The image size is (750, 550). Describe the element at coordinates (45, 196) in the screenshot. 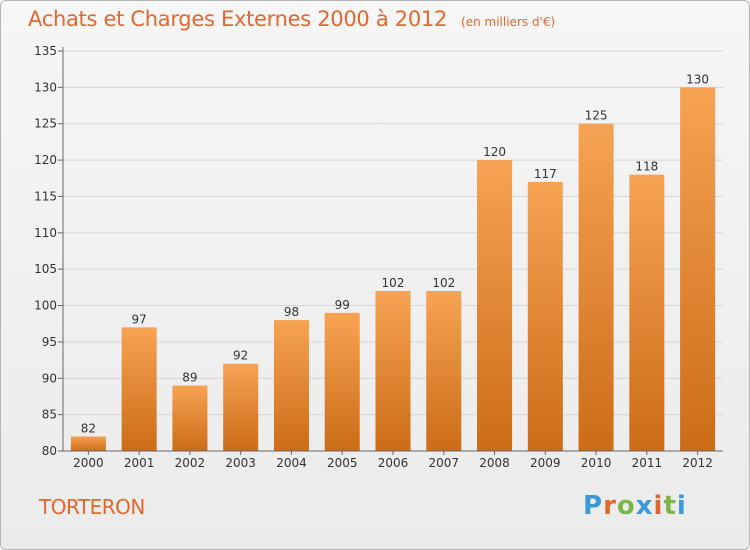

I see `y-tick-label: 115` at that location.